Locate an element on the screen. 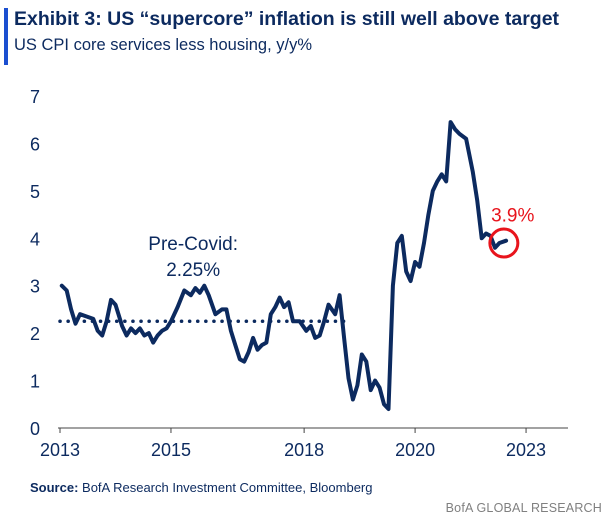  y-tick-label: 6 is located at coordinates (35, 144).